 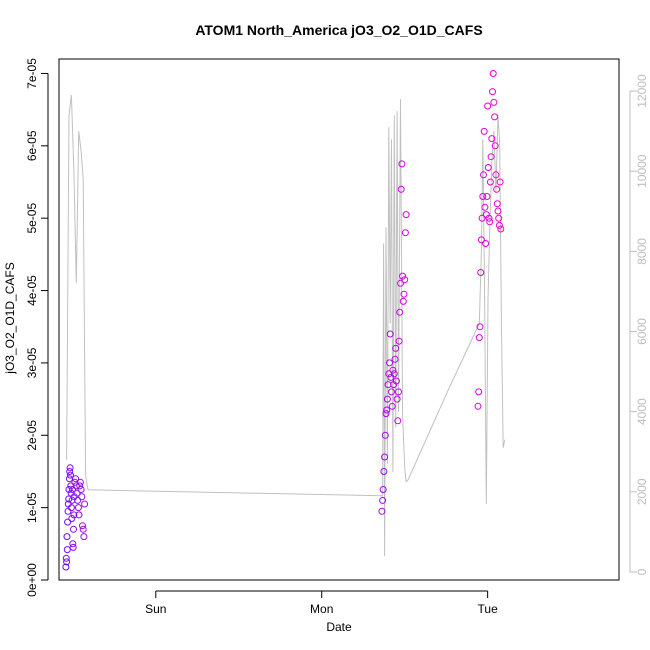 I want to click on left-axis-tick-label: 3e-05, so click(x=32, y=362).